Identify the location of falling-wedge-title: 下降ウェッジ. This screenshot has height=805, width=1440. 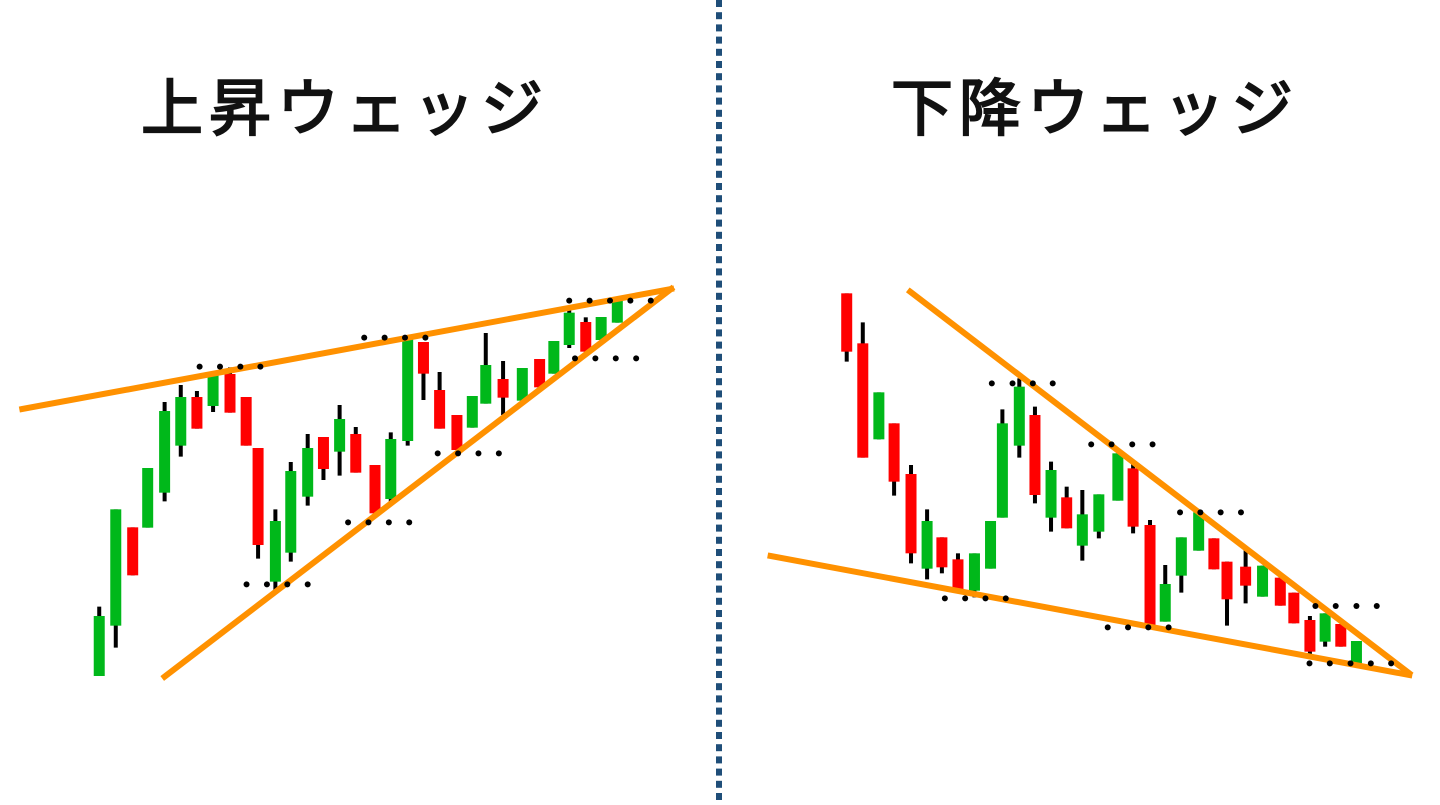
(1094, 108).